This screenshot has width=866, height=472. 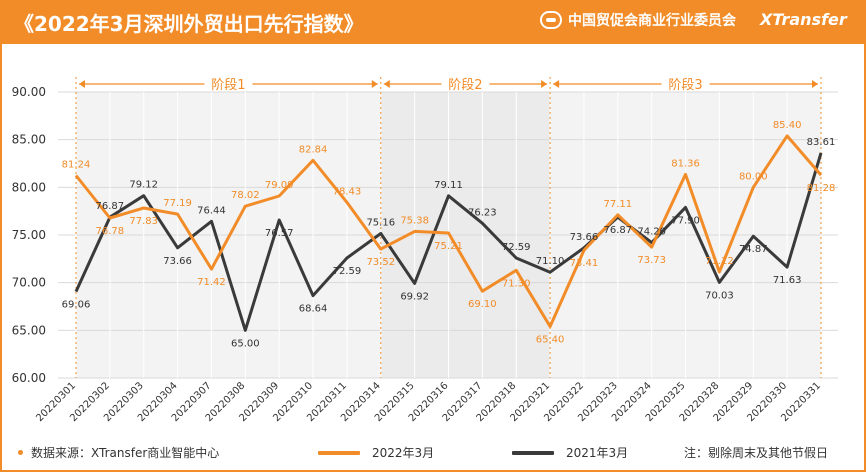 I want to click on footnote: 注：剔除周末及其他节假日, so click(x=756, y=452).